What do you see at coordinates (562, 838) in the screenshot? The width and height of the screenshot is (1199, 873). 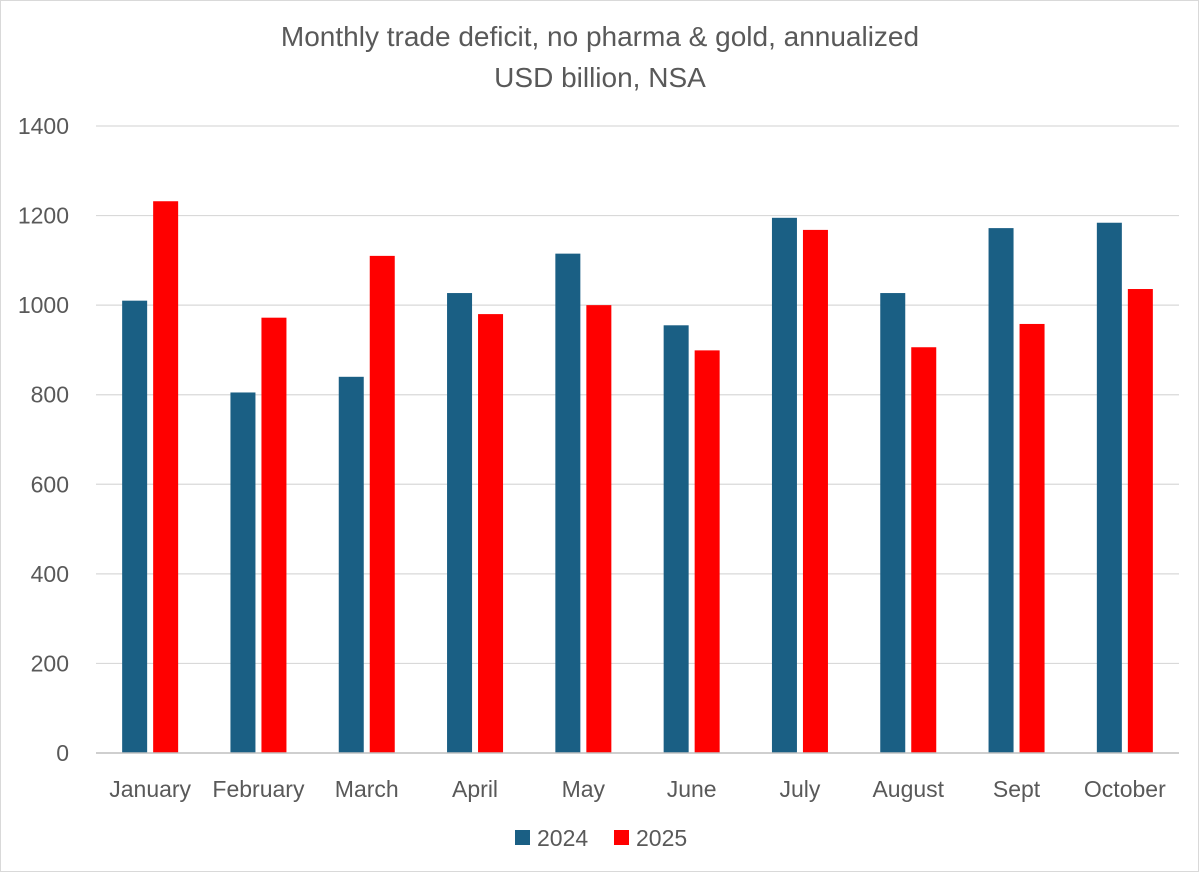 I see `legend-label-2024: 2024` at bounding box center [562, 838].